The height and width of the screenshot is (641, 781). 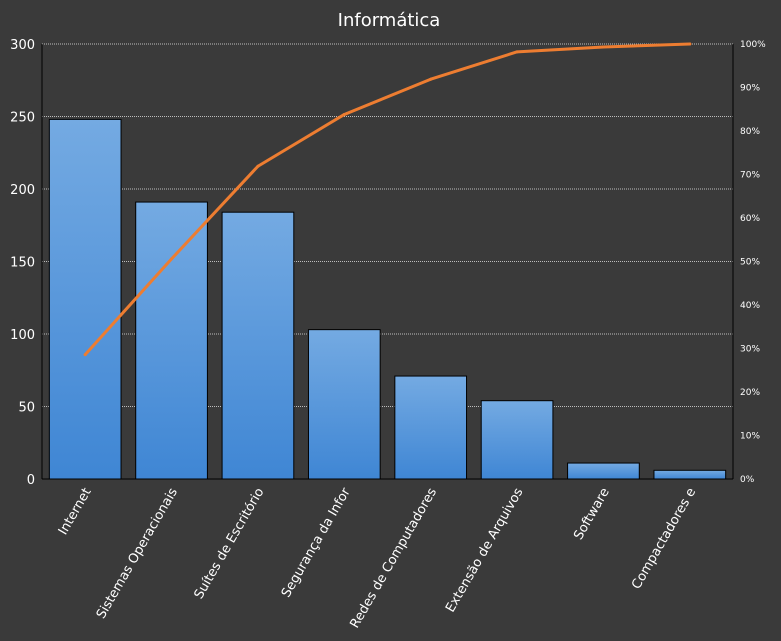 I want to click on right-tick-label: 0%, so click(x=747, y=480).